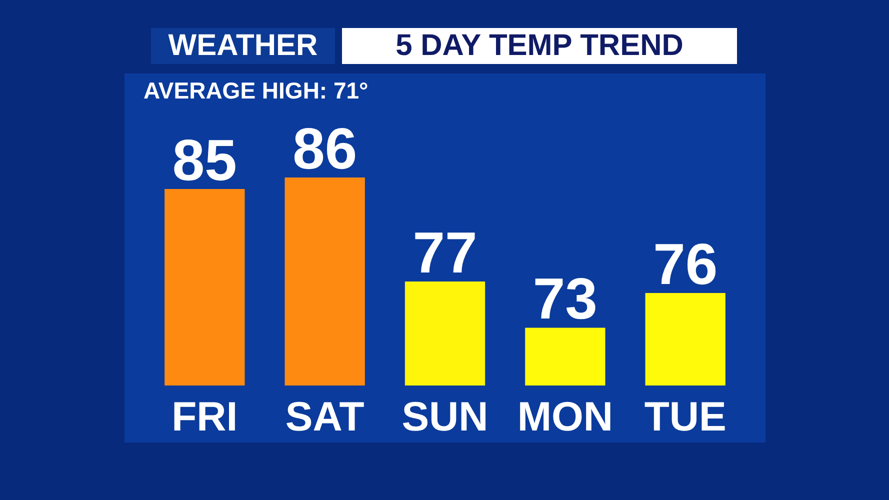 This screenshot has width=889, height=500. Describe the element at coordinates (445, 253) in the screenshot. I see `data-label: 77` at that location.